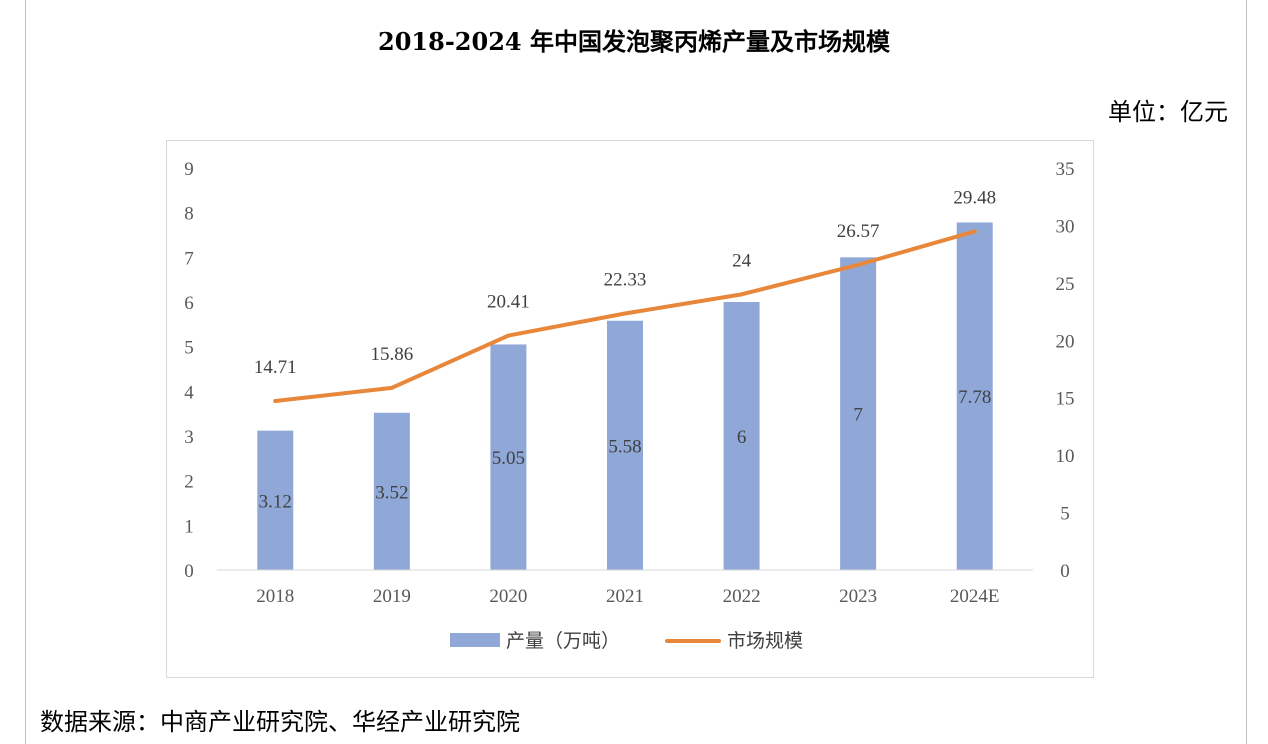 The height and width of the screenshot is (744, 1268). I want to click on y-right-tick-label: 0, so click(1065, 571).